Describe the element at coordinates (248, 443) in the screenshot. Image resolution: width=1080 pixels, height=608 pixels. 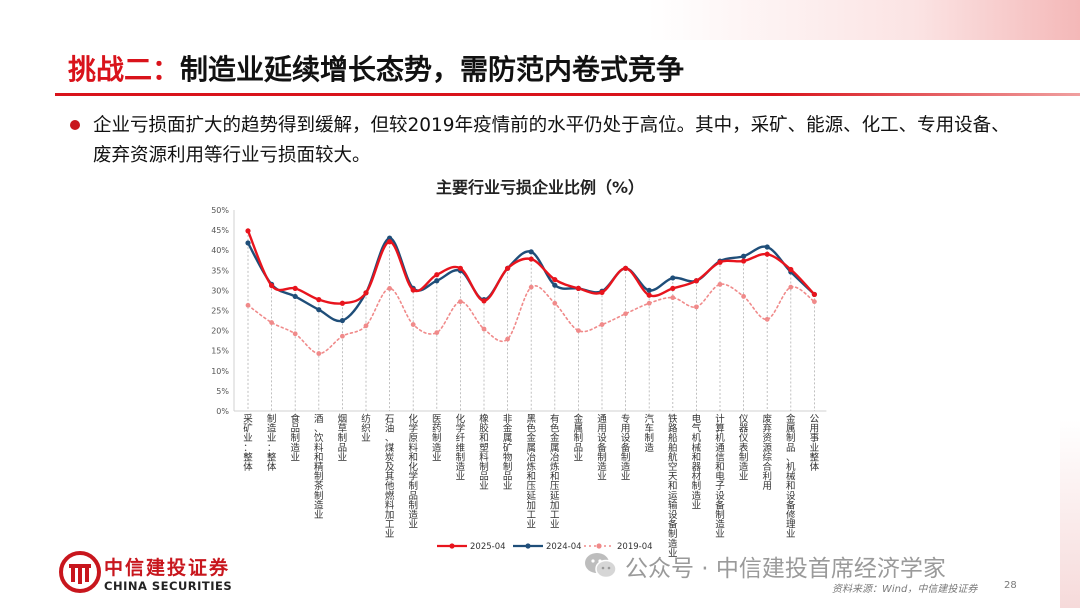
I see `x-category-label: 采矿业：整体` at that location.